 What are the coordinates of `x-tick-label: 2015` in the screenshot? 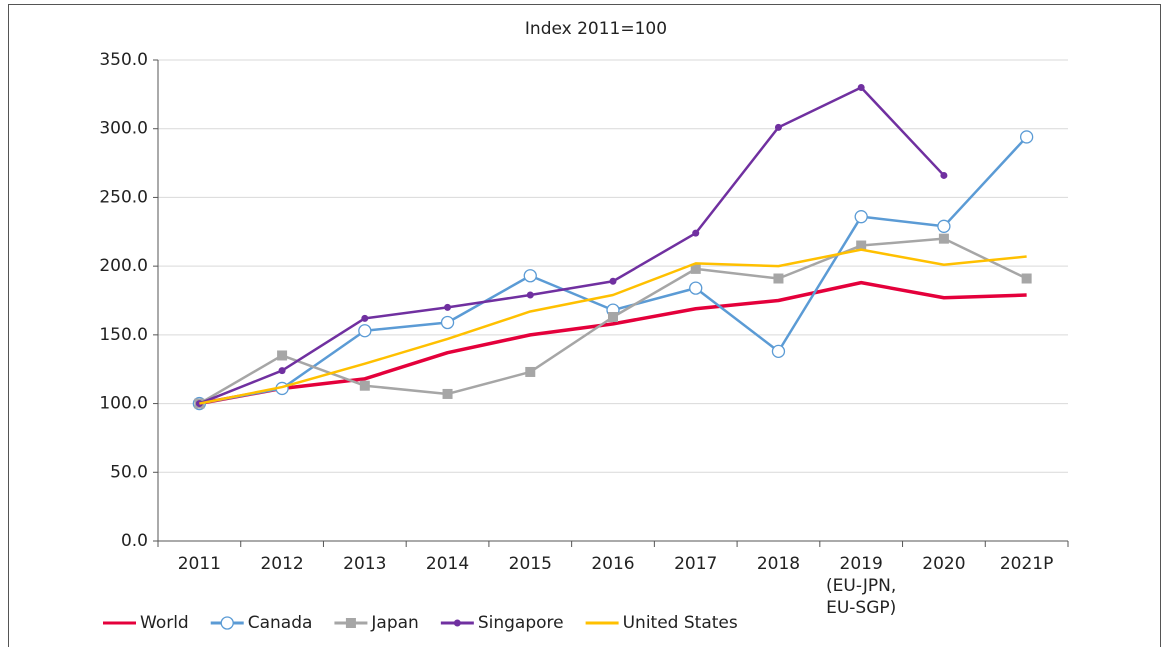 It's located at (530, 564).